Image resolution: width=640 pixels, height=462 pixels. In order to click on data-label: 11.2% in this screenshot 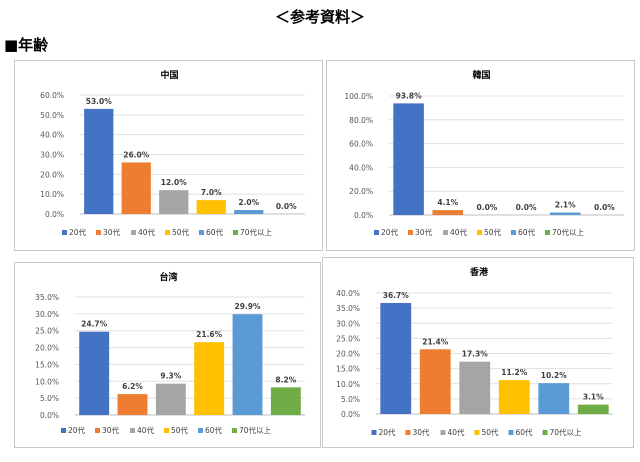, I will do `click(514, 372)`.